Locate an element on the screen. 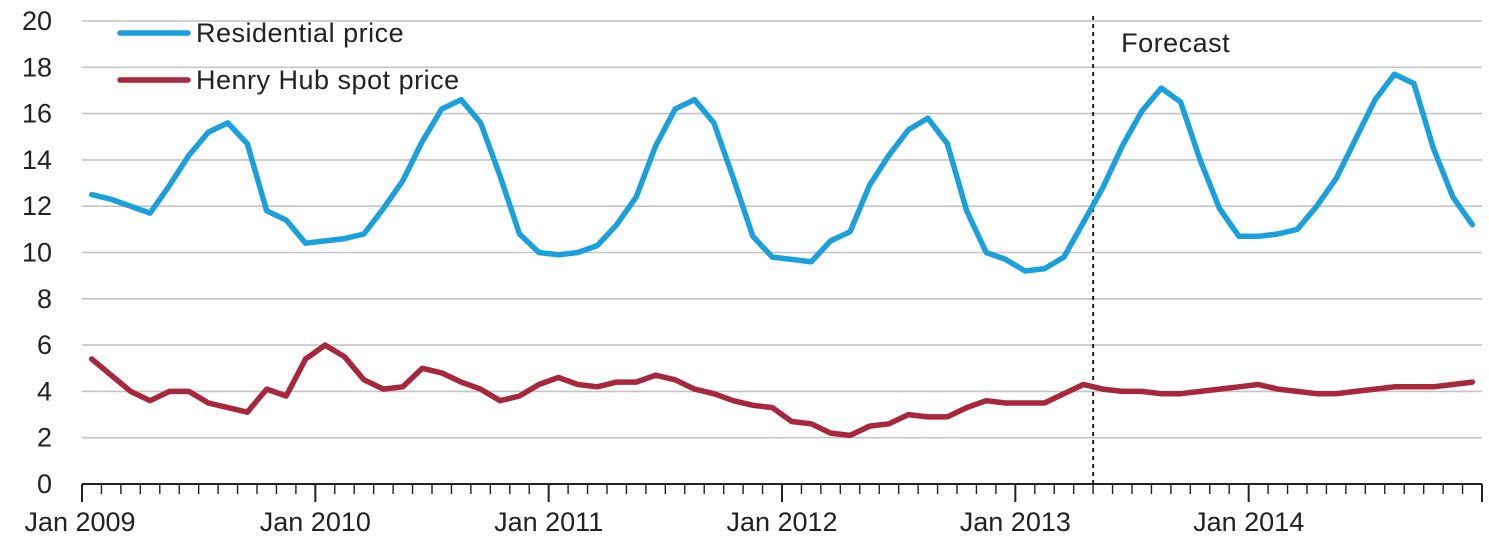  x-tick-label: Jan 2012 is located at coordinates (781, 522).